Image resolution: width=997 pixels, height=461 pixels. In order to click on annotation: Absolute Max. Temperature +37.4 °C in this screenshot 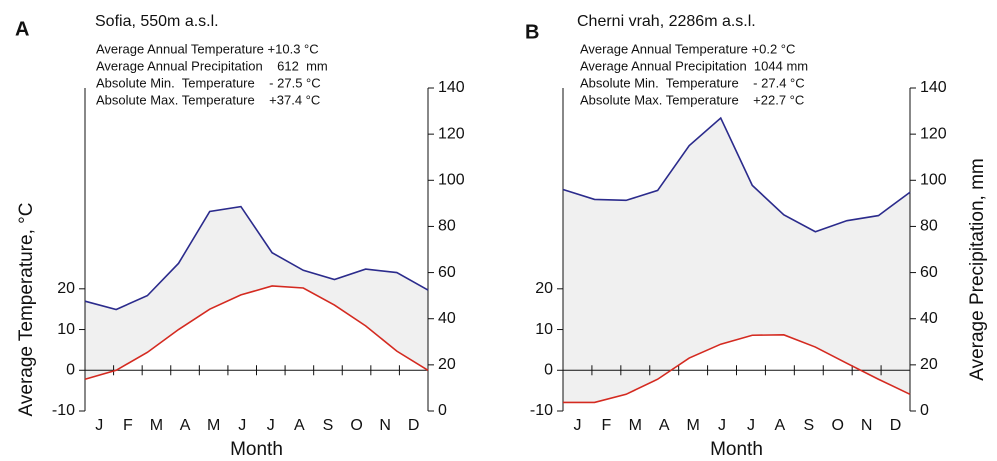, I will do `click(208, 99)`.